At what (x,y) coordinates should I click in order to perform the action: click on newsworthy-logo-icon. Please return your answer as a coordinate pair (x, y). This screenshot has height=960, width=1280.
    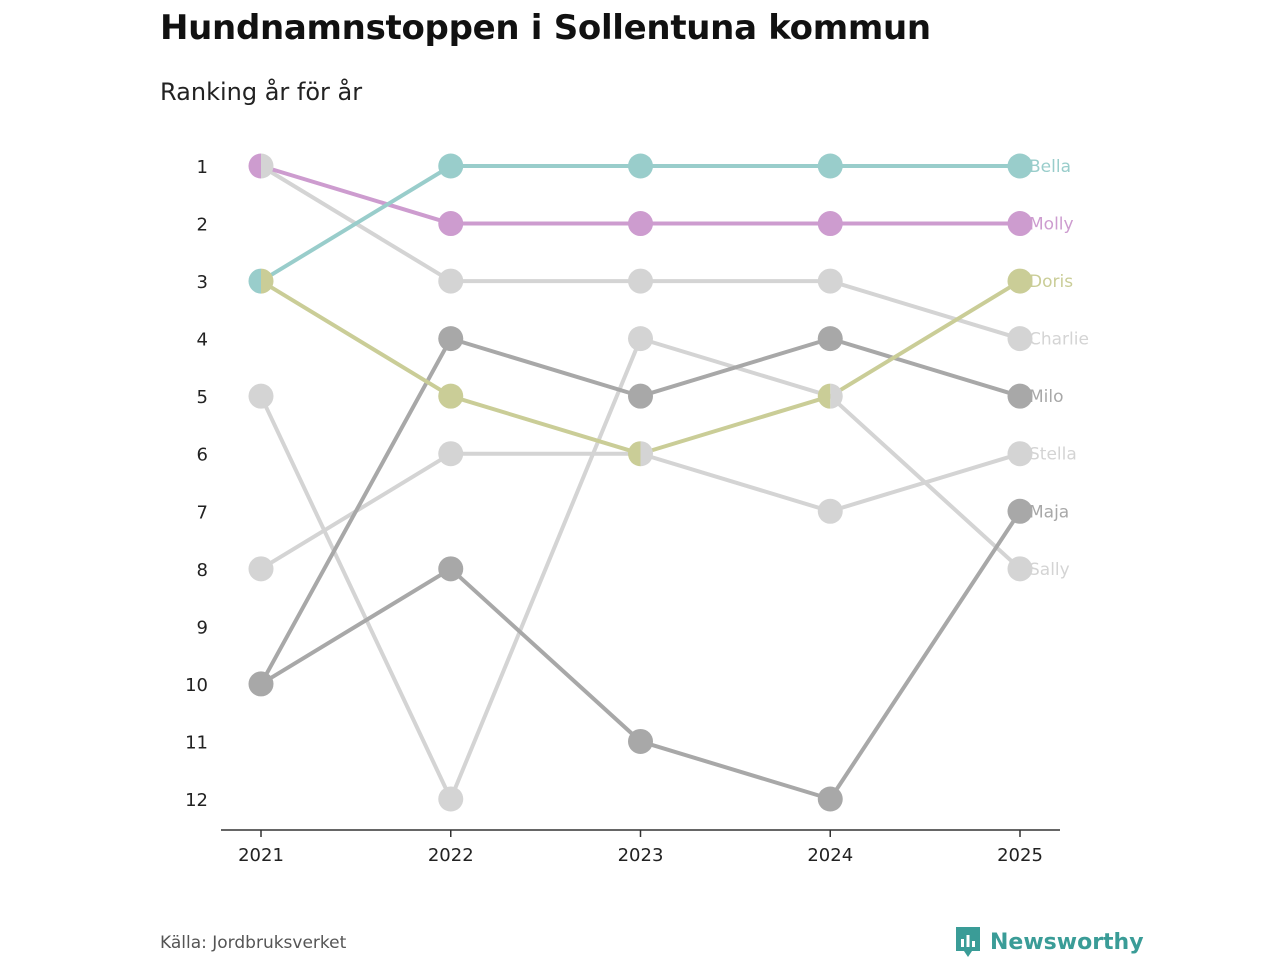
    Looking at the image, I should click on (968, 942).